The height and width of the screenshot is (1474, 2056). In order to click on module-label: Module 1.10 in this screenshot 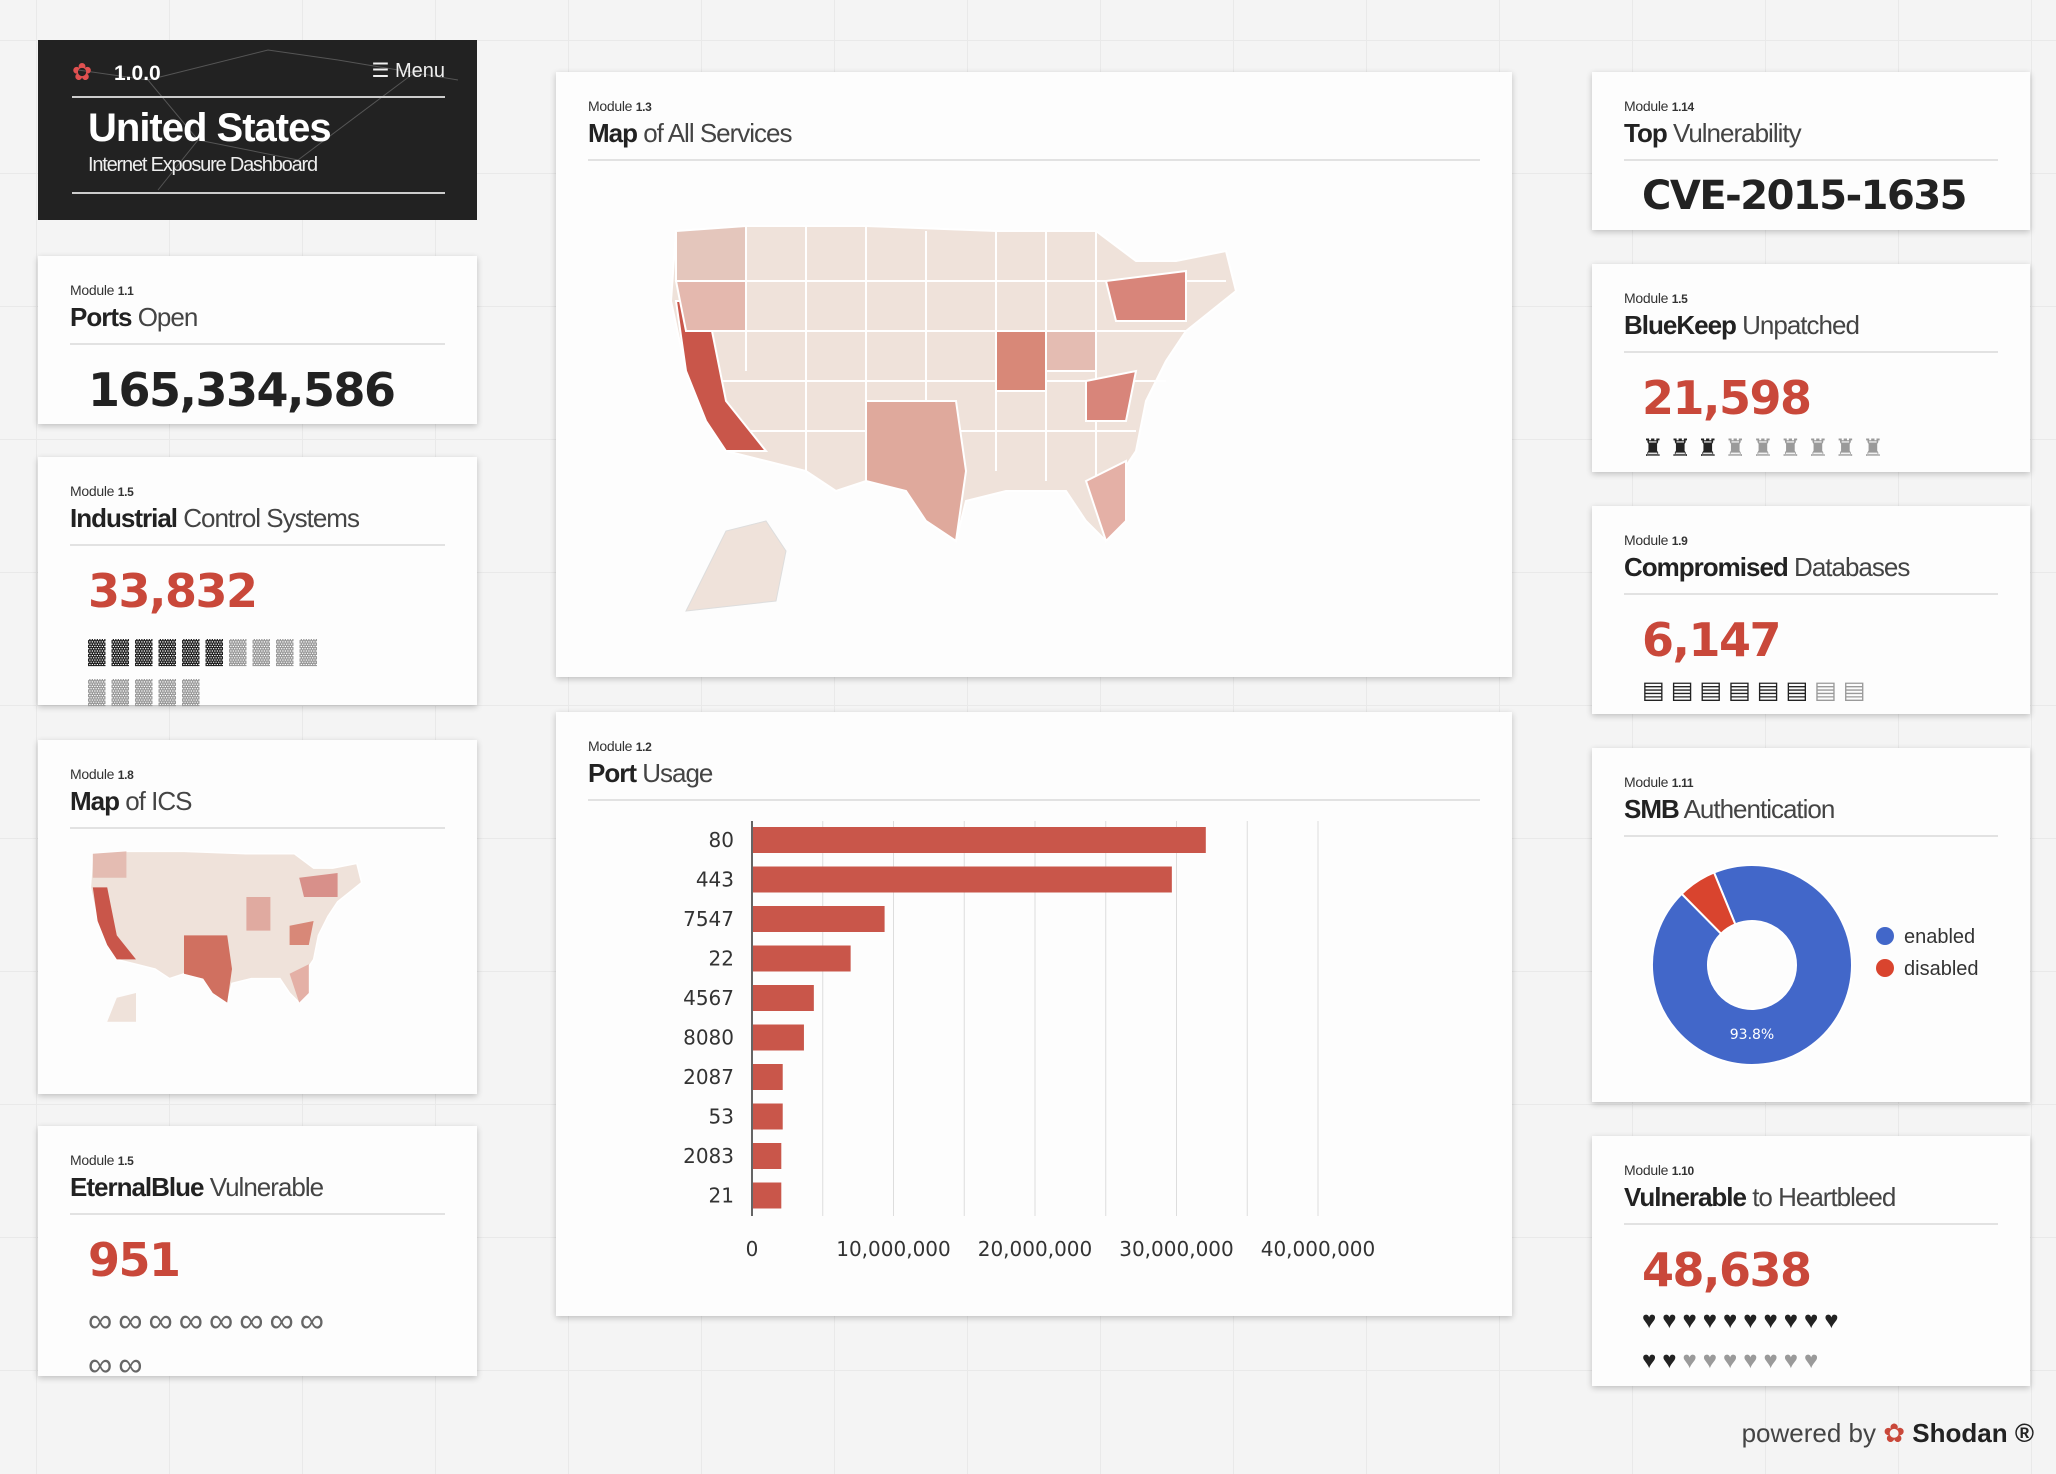, I will do `click(1659, 1170)`.